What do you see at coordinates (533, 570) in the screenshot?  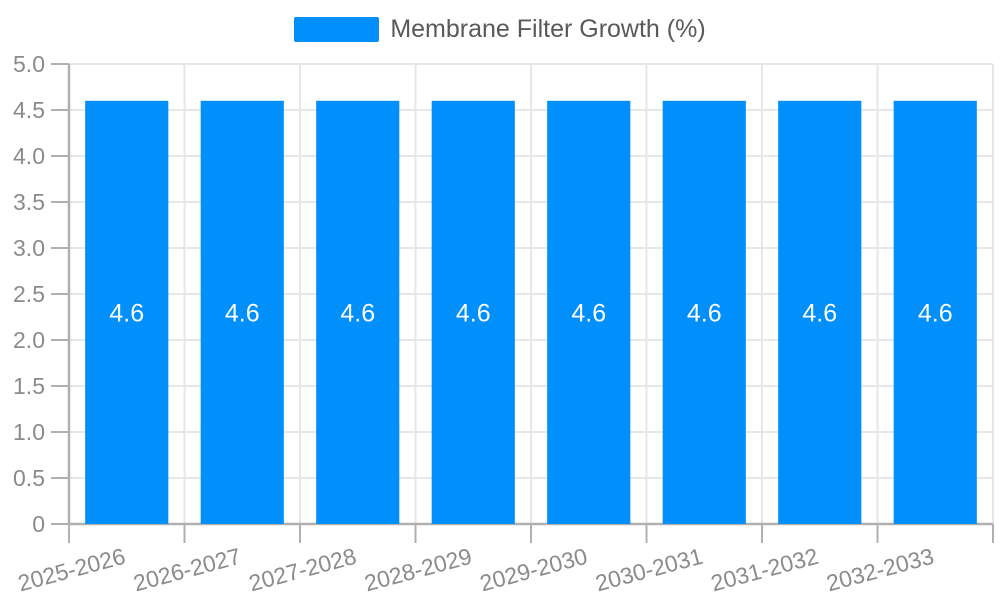 I see `x-axis-label: 2029-2030` at bounding box center [533, 570].